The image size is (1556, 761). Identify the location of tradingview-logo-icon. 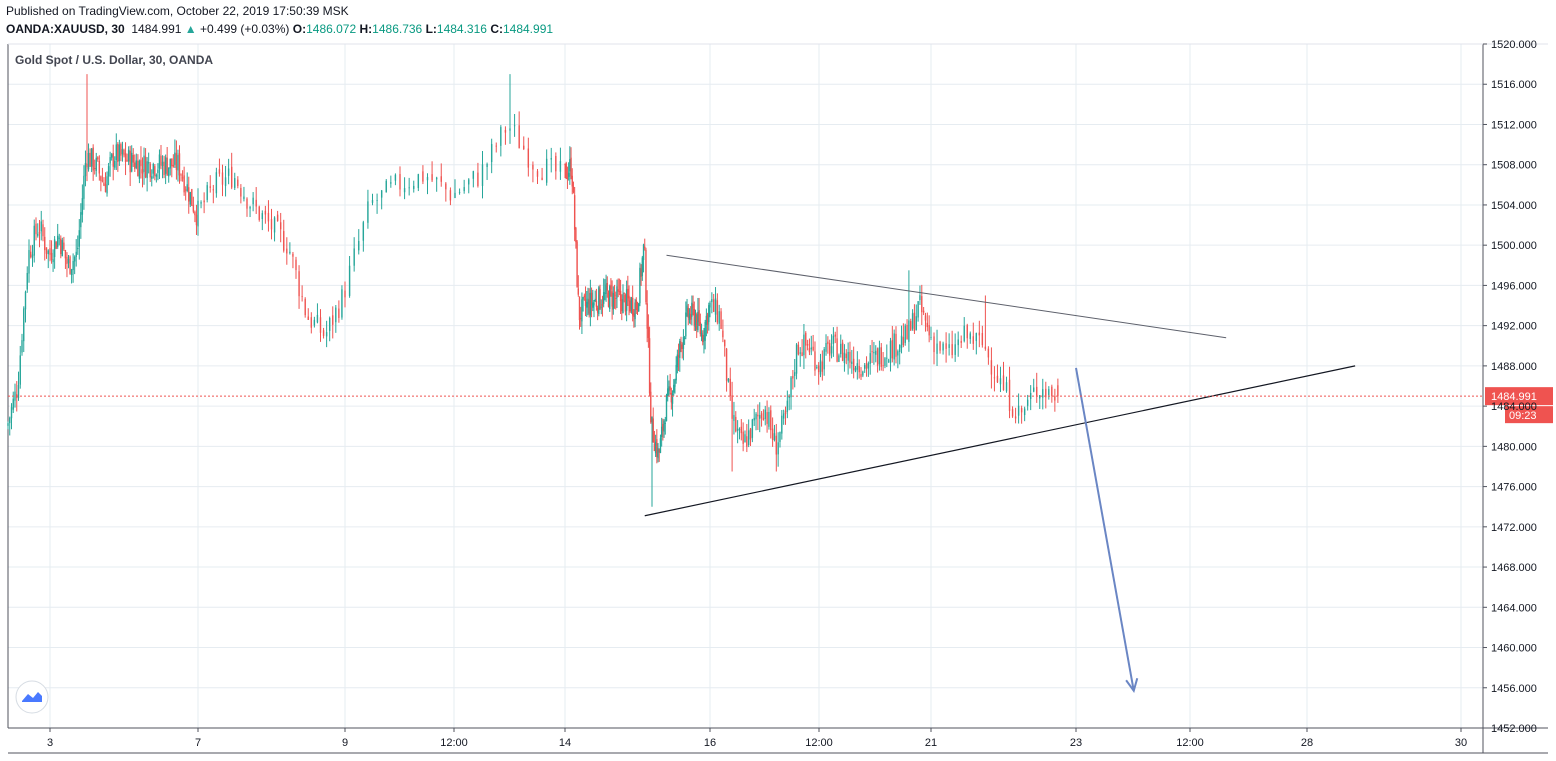
(32, 697).